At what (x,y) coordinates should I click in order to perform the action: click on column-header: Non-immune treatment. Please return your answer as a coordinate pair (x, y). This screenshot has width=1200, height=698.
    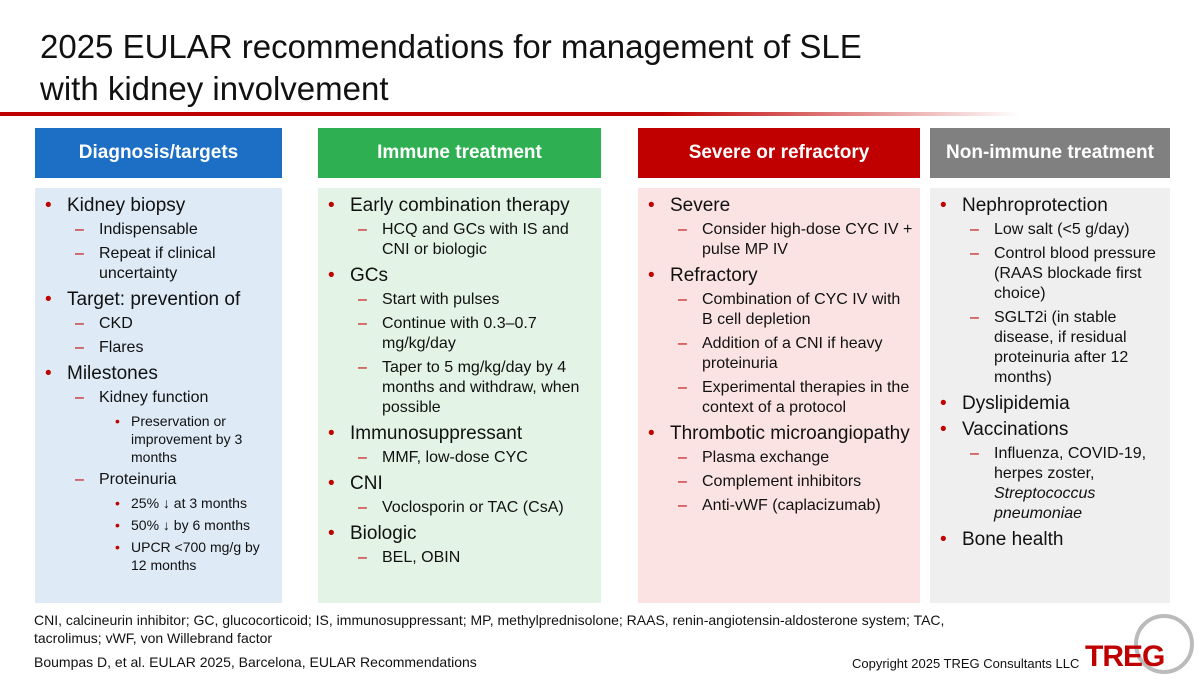
    Looking at the image, I should click on (1050, 153).